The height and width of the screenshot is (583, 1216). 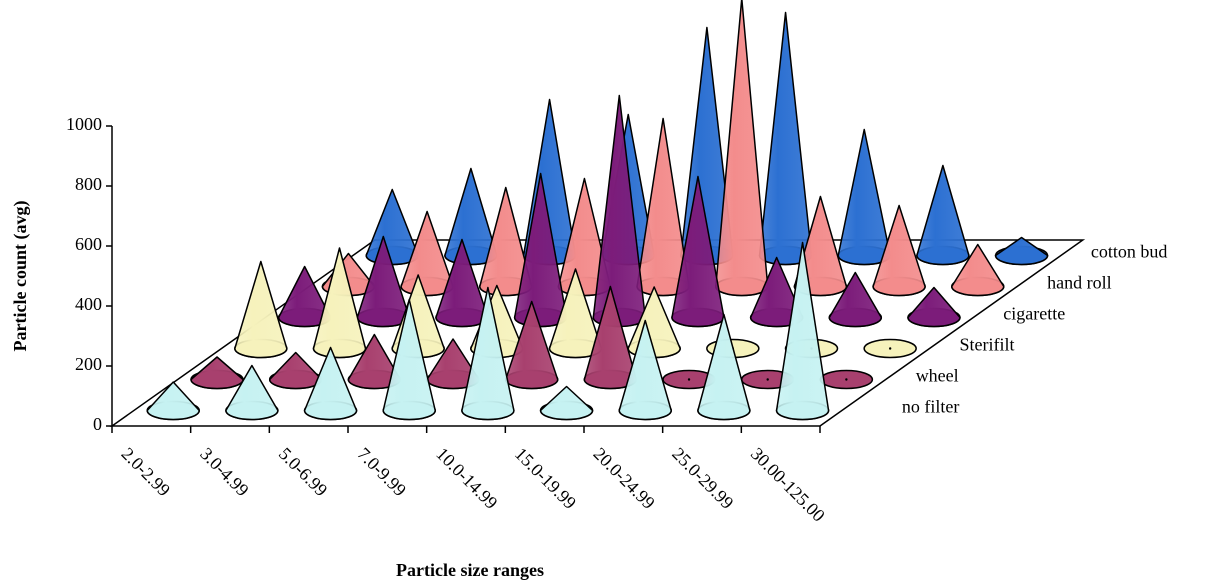 What do you see at coordinates (930, 407) in the screenshot?
I see `legend-label: no filter` at bounding box center [930, 407].